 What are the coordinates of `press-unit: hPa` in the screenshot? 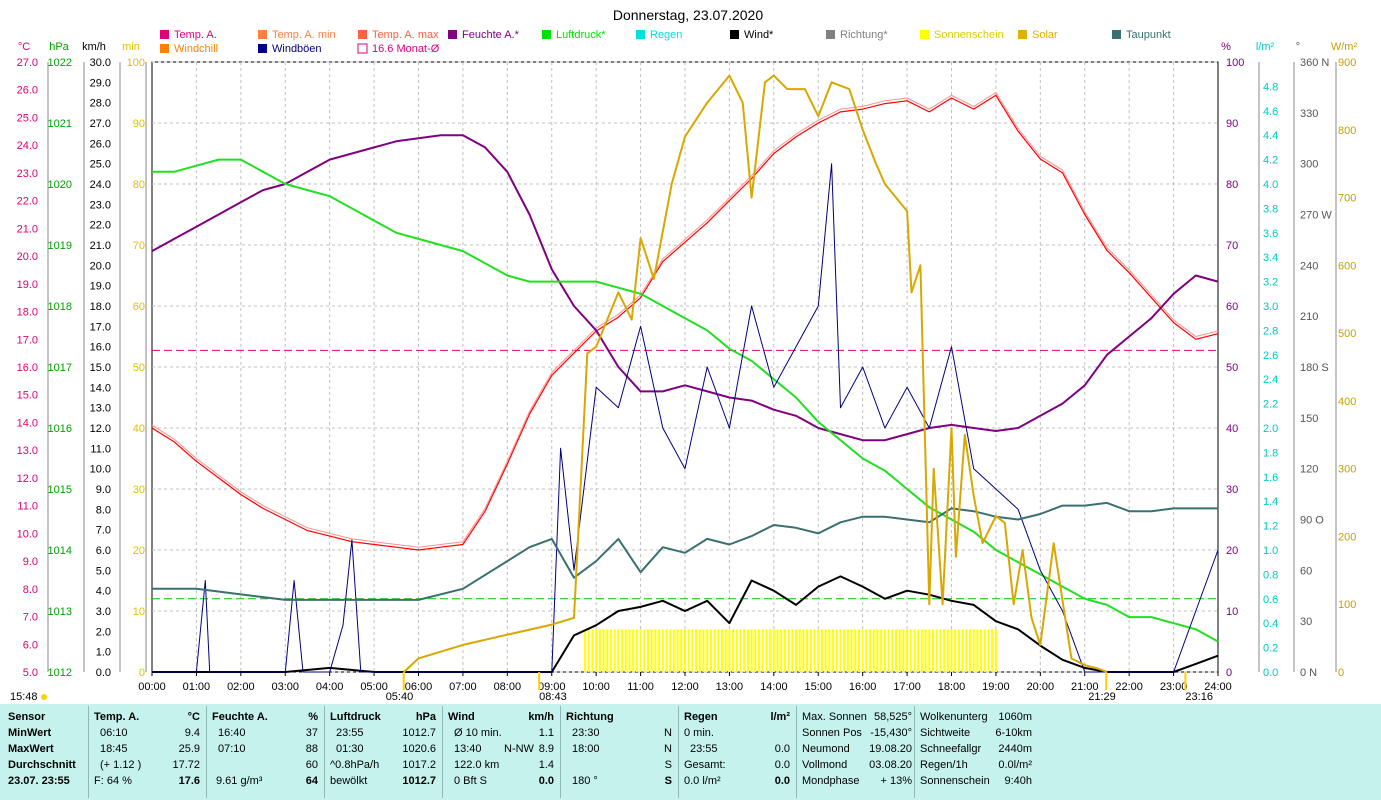 It's located at (425, 717).